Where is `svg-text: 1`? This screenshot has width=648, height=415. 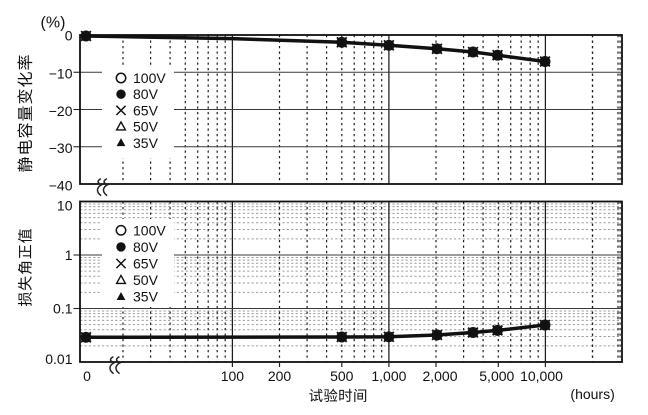 svg-text: 1 is located at coordinates (69, 255).